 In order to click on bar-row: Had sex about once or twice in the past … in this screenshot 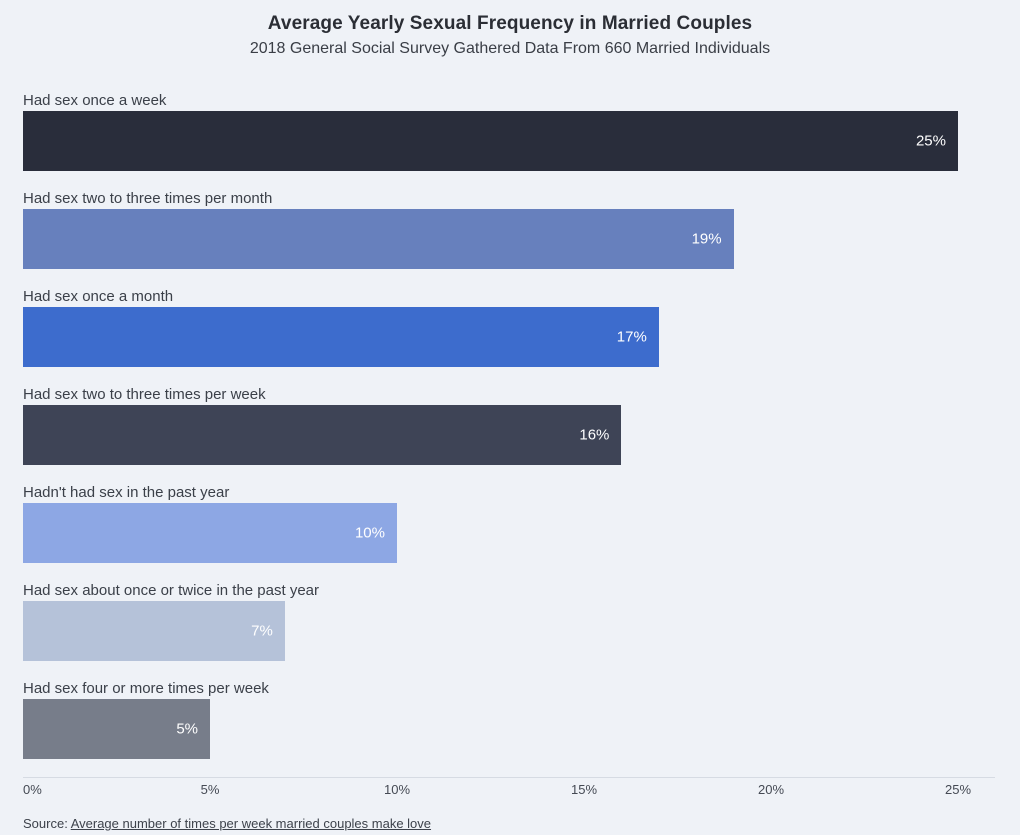, I will do `click(509, 621)`.